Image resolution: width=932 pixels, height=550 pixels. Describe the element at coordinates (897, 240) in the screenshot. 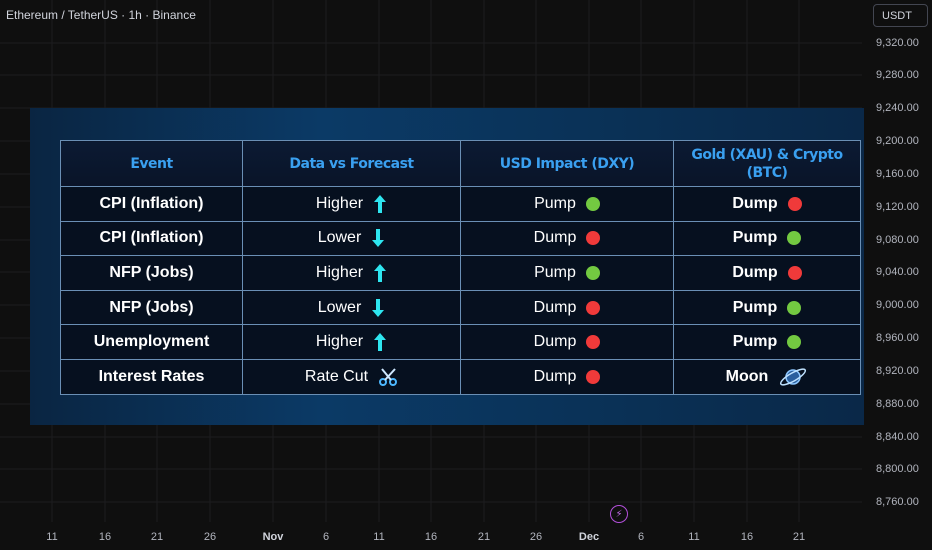

I see `price-tick-label: 9,080.00` at that location.